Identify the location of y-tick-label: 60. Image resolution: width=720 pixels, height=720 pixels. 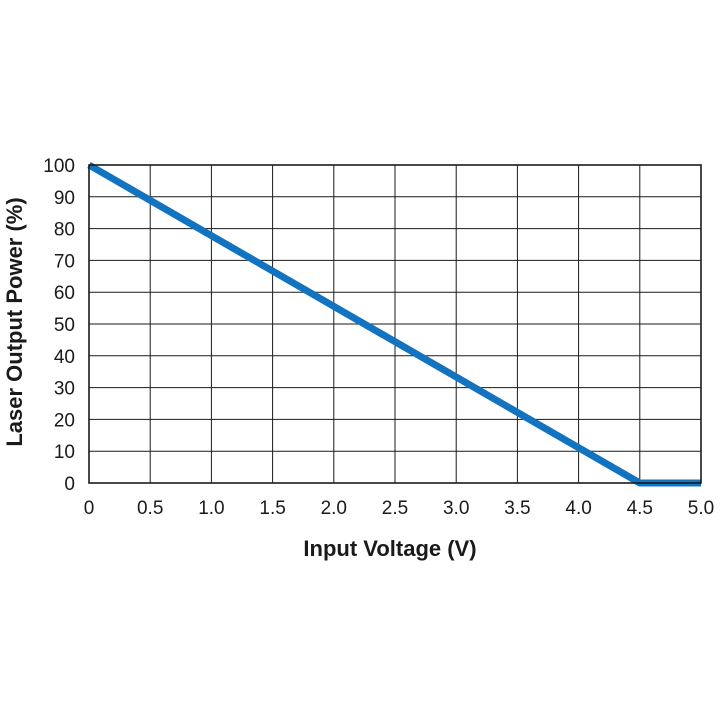
(64, 293).